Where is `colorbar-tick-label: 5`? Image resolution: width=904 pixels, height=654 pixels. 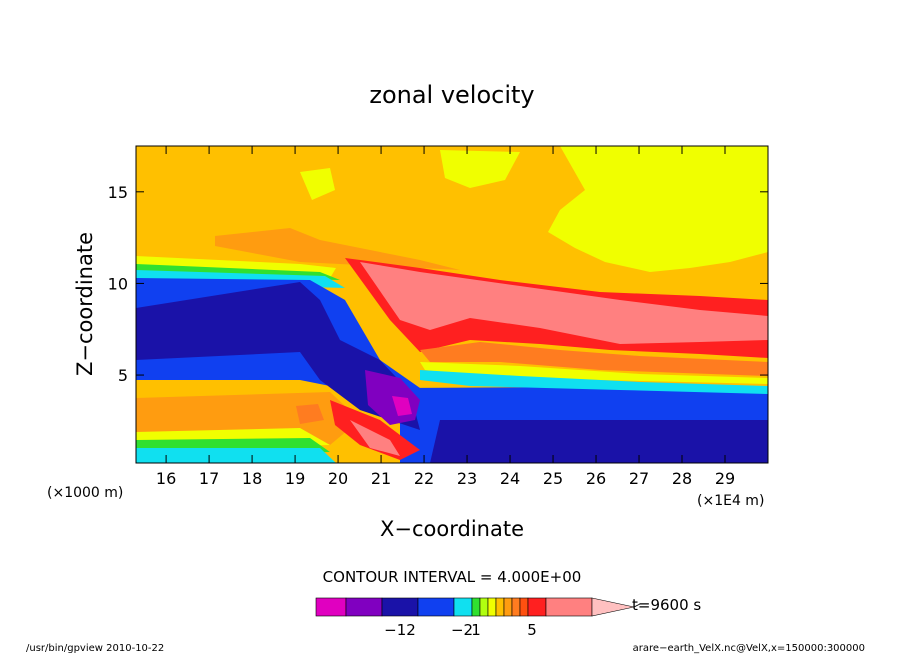 colorbar-tick-label: 5 is located at coordinates (532, 630).